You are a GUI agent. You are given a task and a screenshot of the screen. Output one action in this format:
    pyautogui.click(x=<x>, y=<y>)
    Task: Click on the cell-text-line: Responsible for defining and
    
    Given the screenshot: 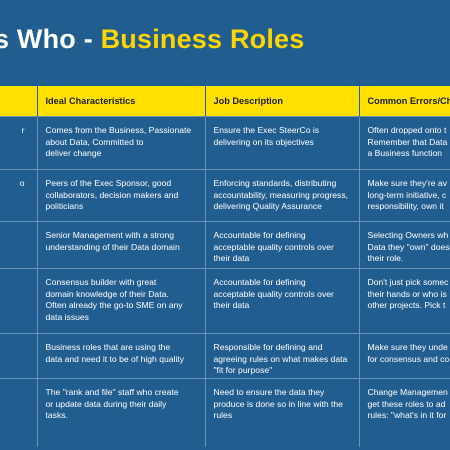 What is the action you would take?
    pyautogui.click(x=268, y=347)
    